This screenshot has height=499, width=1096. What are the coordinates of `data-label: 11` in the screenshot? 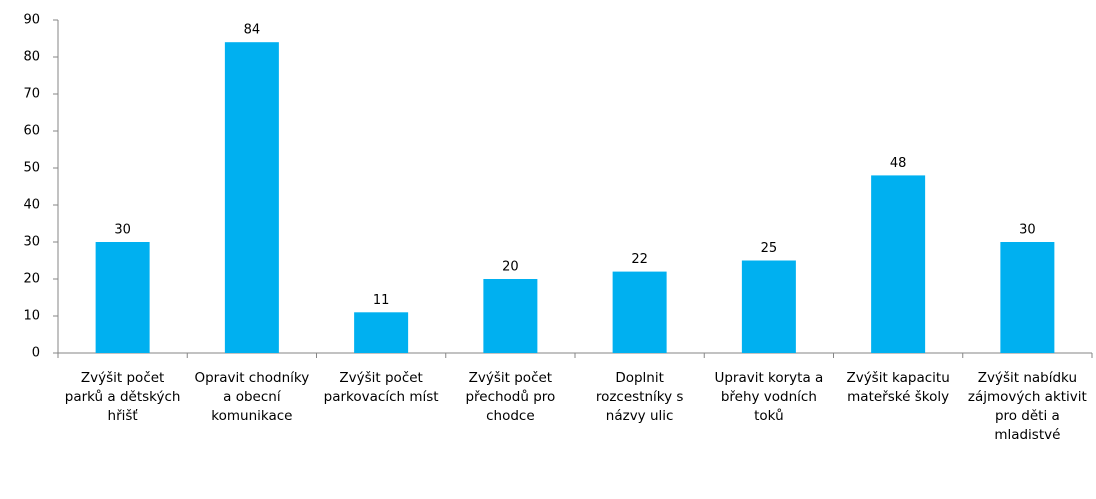 It's located at (381, 300).